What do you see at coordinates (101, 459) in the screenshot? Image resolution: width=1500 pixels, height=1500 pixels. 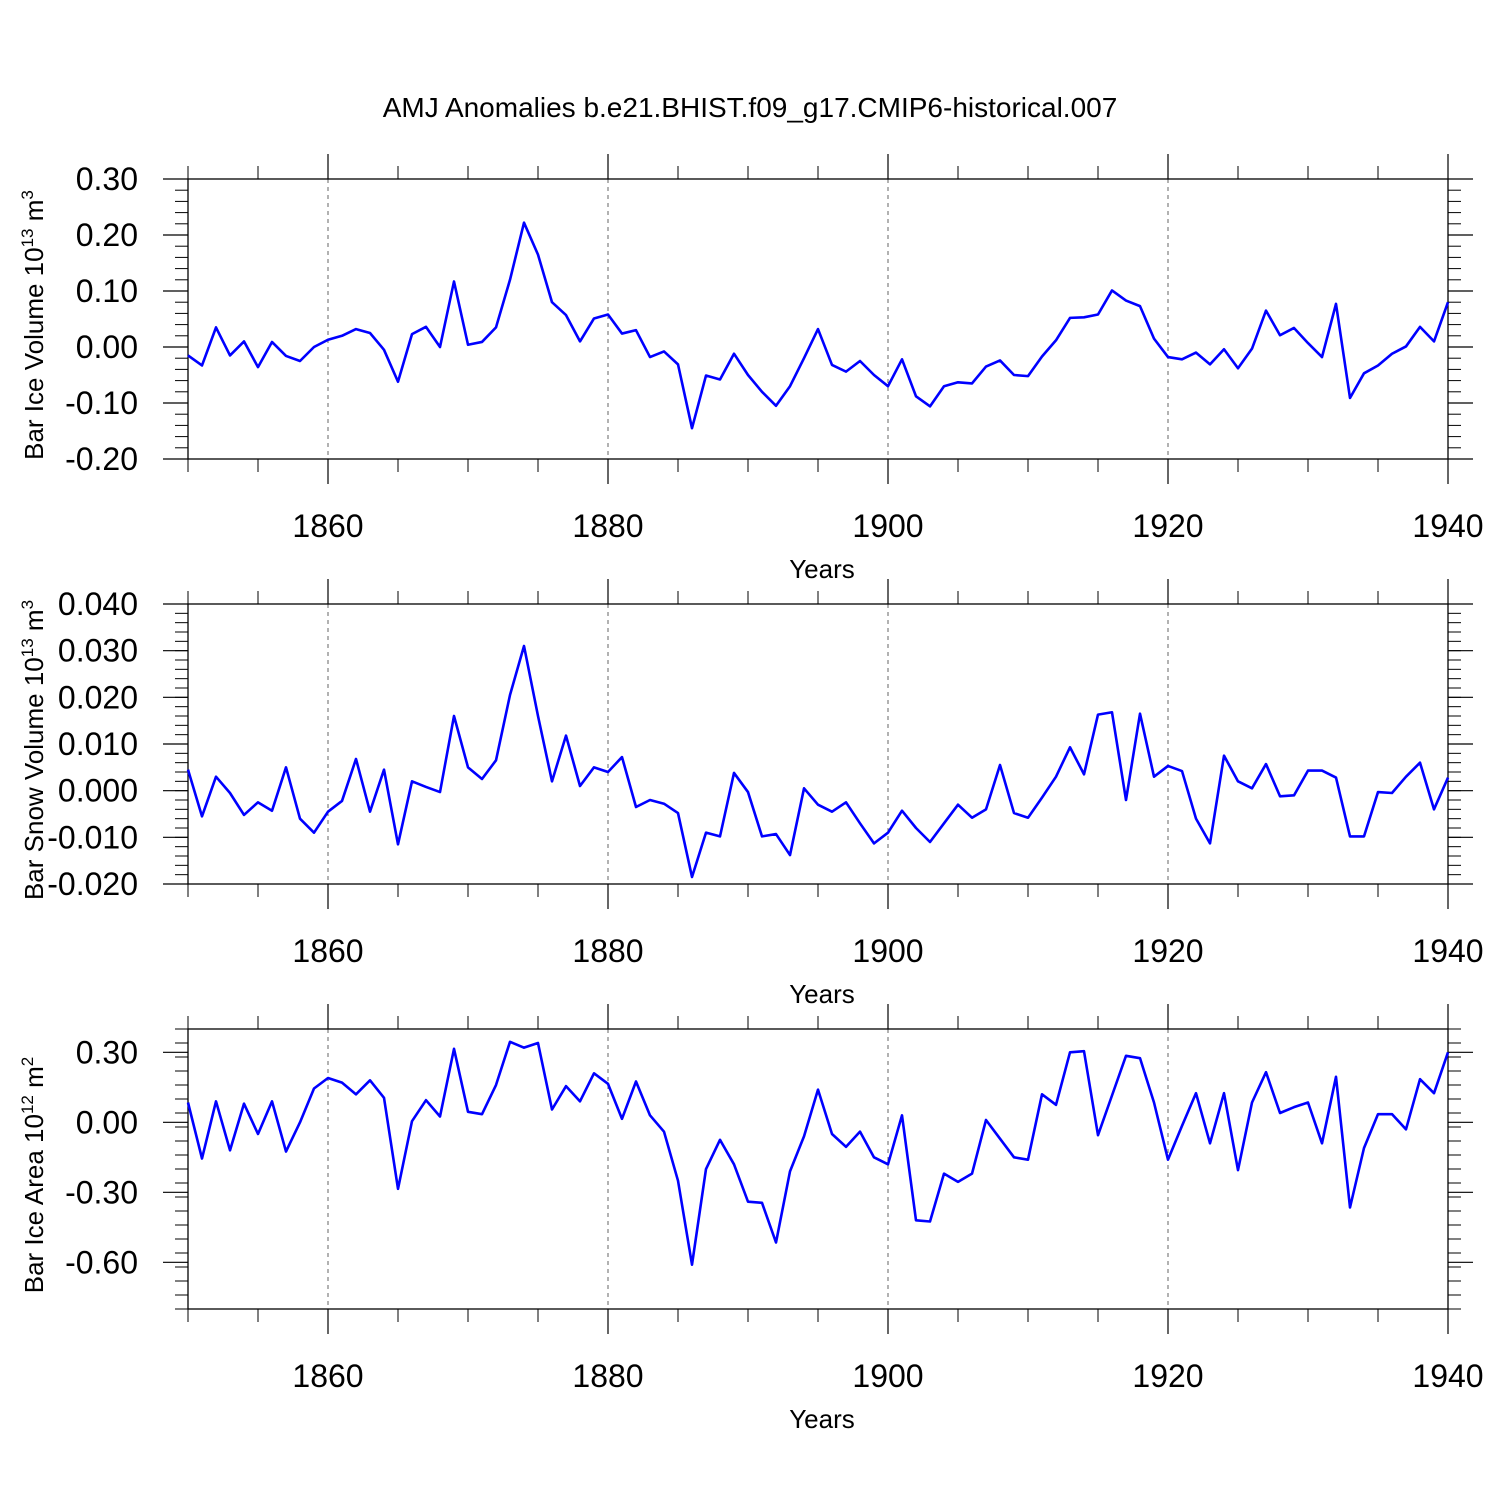 I see `y-tick-label: -0.20` at bounding box center [101, 459].